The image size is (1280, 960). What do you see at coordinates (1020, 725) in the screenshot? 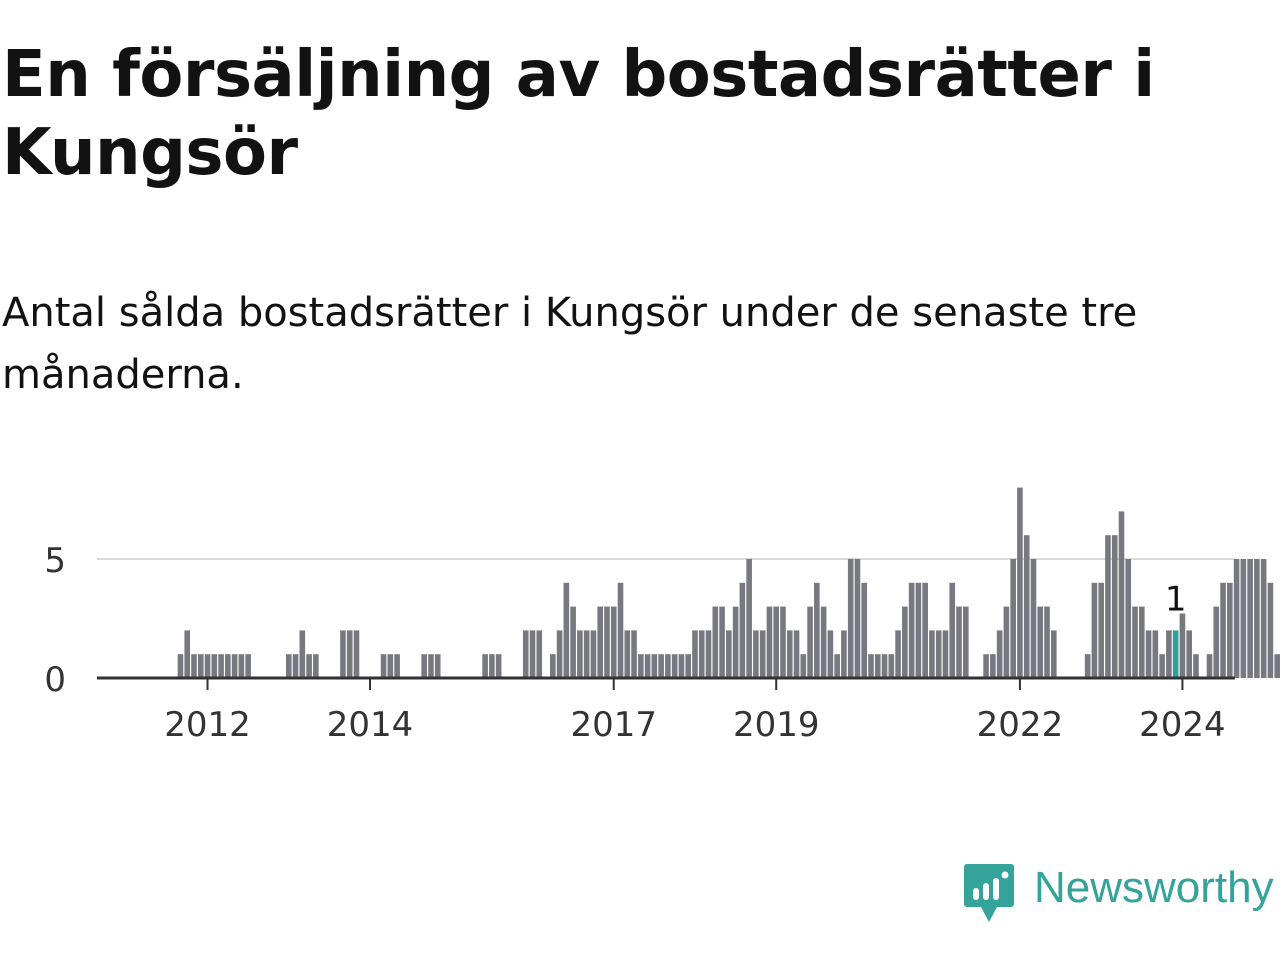
I see `x-tick-label-2022: 2022` at bounding box center [1020, 725].